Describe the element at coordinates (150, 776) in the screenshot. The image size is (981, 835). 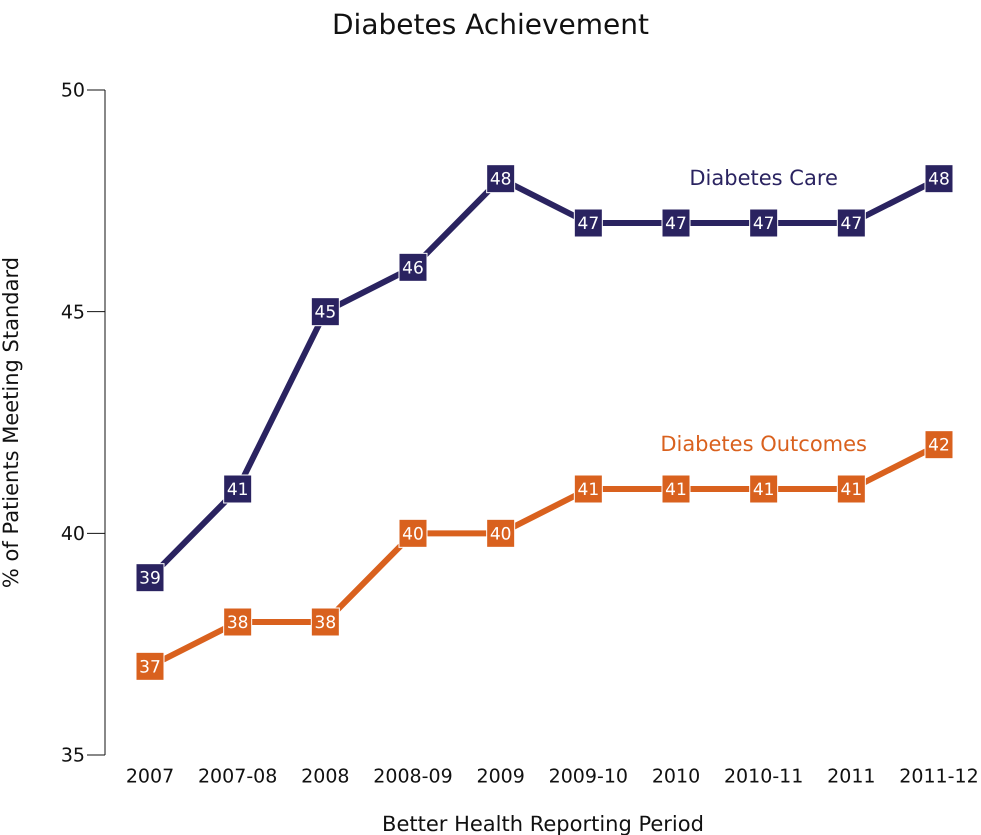
I see `x-tick-label: 2007` at that location.